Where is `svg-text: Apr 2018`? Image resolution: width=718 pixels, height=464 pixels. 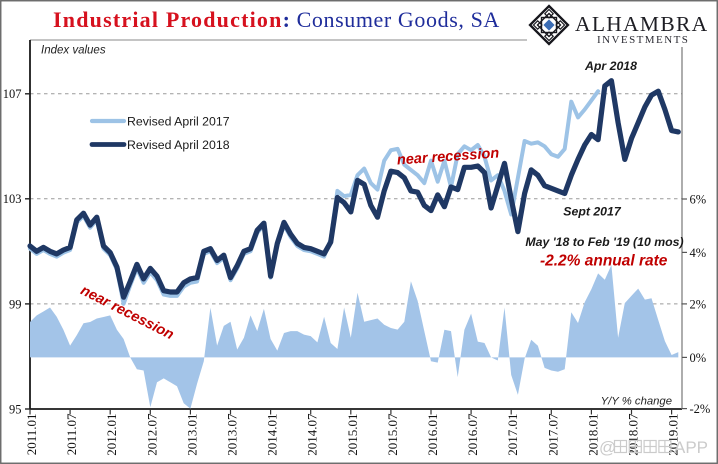 svg-text: Apr 2018 is located at coordinates (610, 66).